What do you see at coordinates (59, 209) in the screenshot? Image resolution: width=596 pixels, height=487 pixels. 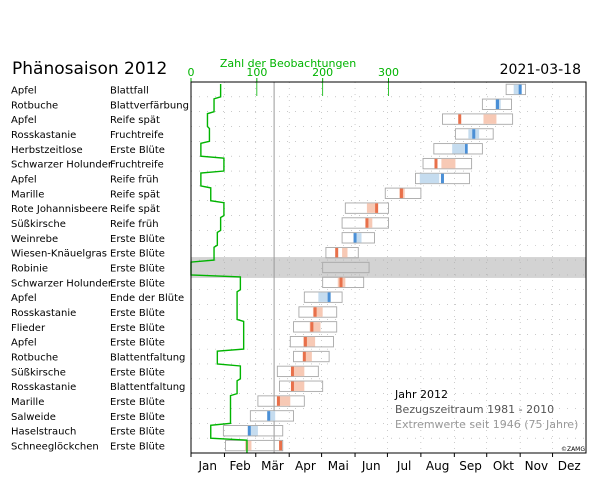 I see `row-plant-label: Rote Johannisbeere` at bounding box center [59, 209].